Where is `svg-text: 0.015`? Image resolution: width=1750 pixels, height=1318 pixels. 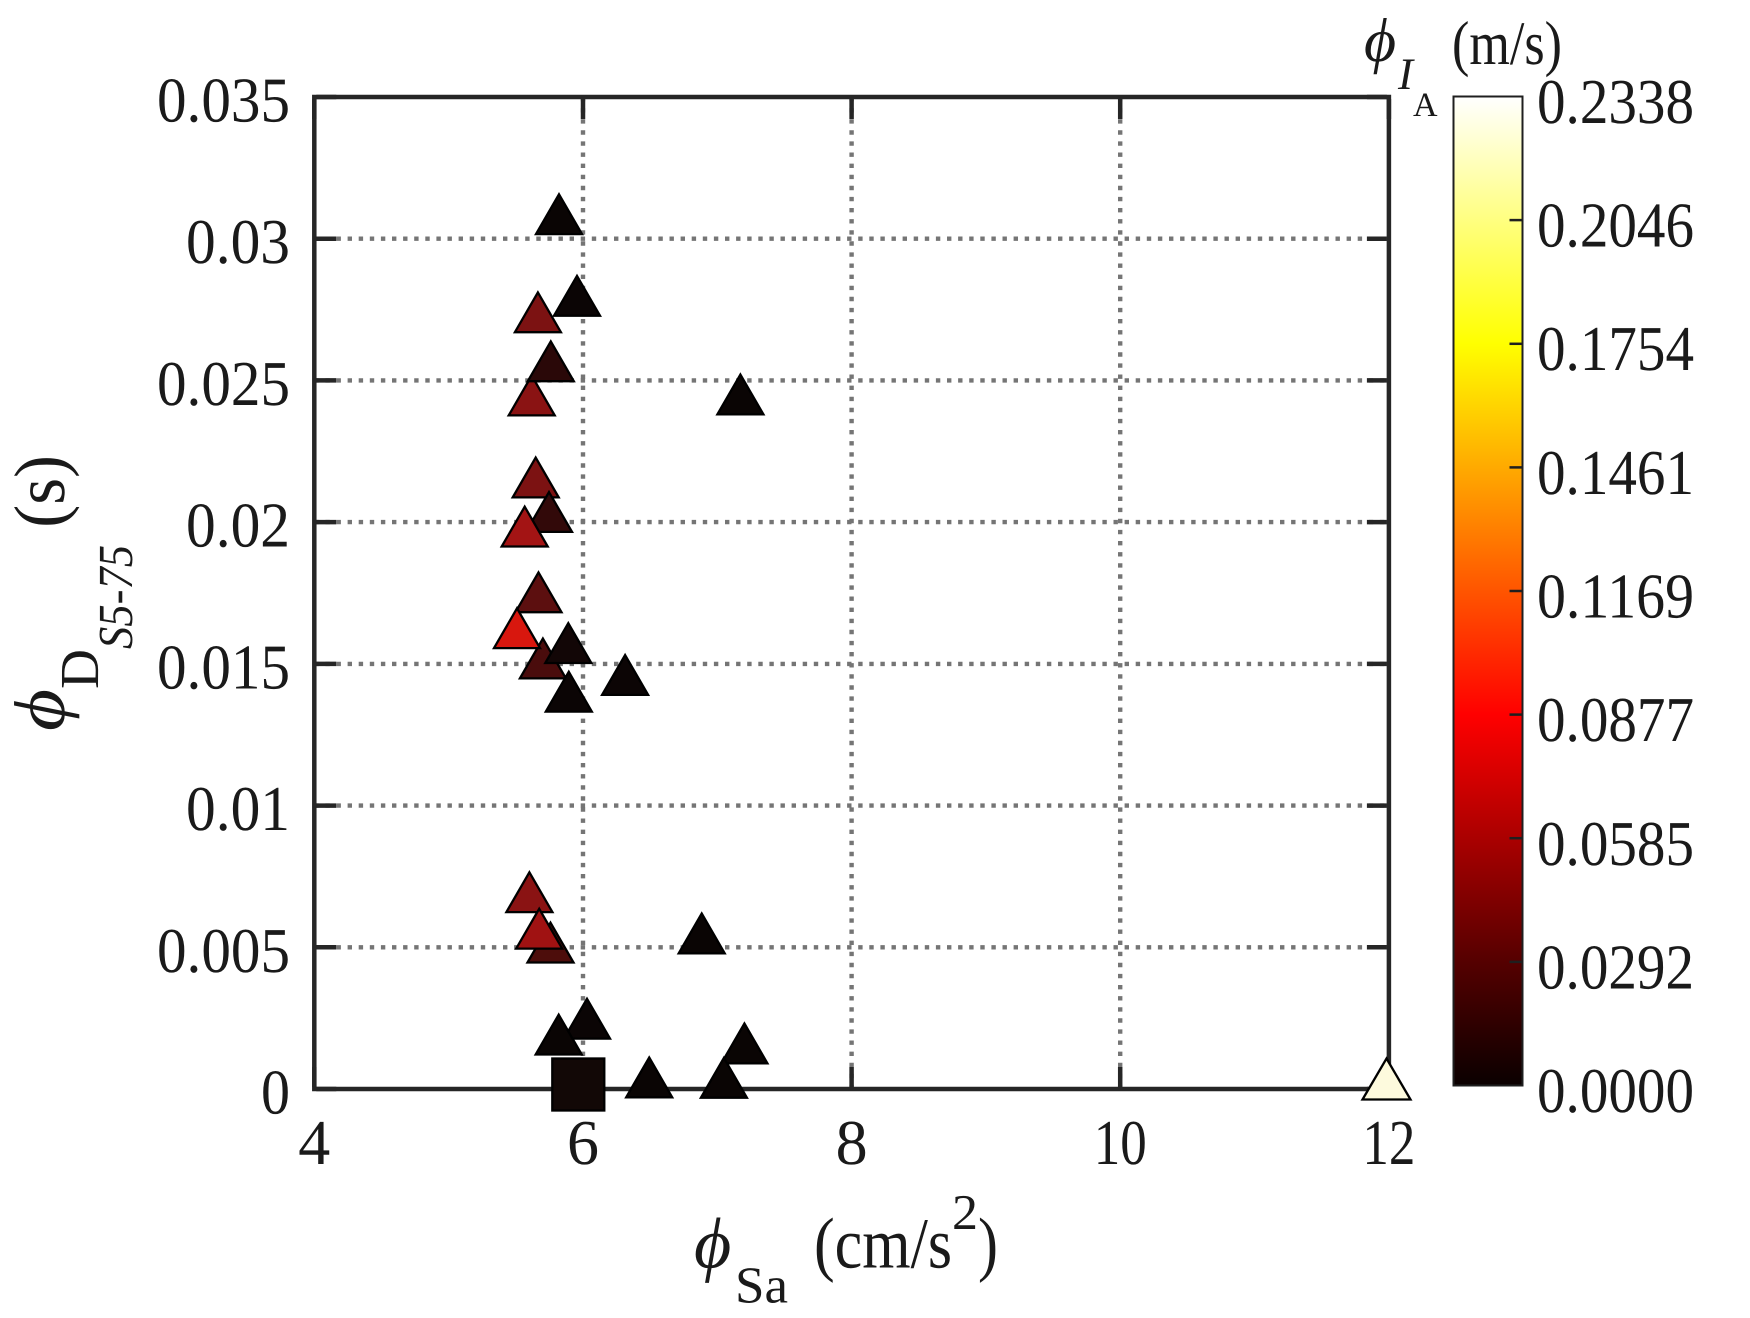
svg-text: 0.015 is located at coordinates (223, 666).